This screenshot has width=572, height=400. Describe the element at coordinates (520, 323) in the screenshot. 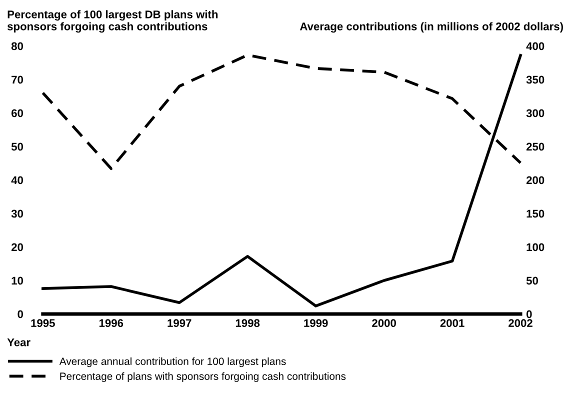

I see `x-tick-label: 2002` at that location.